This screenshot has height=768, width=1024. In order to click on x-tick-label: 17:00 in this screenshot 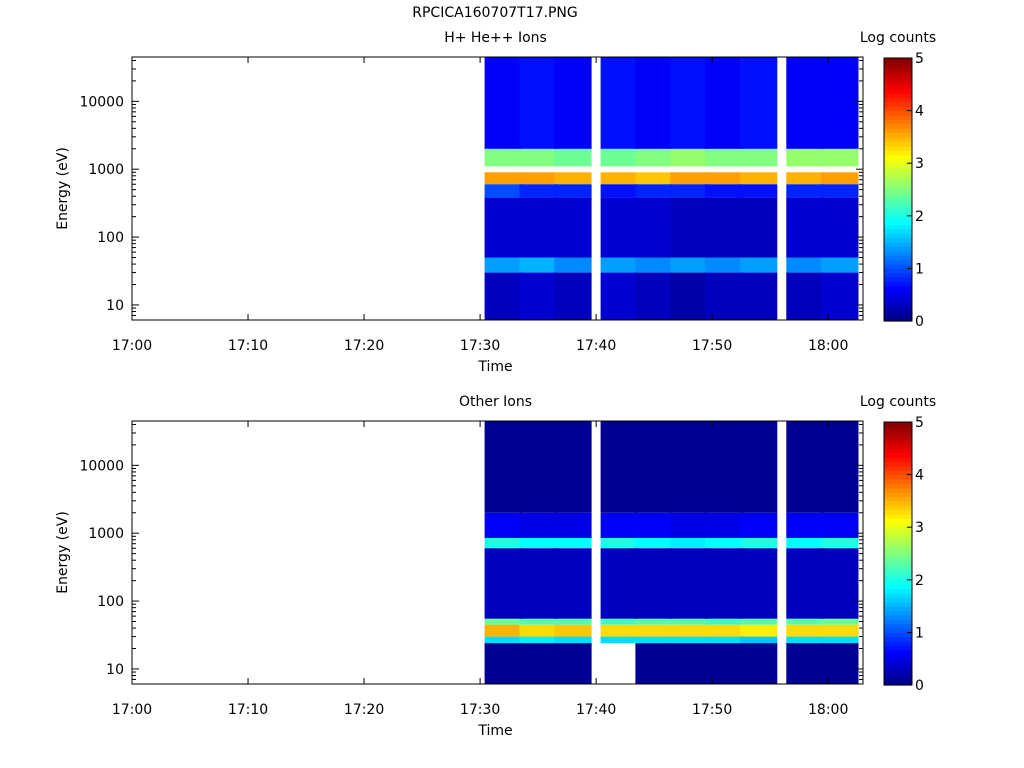, I will do `click(132, 346)`.